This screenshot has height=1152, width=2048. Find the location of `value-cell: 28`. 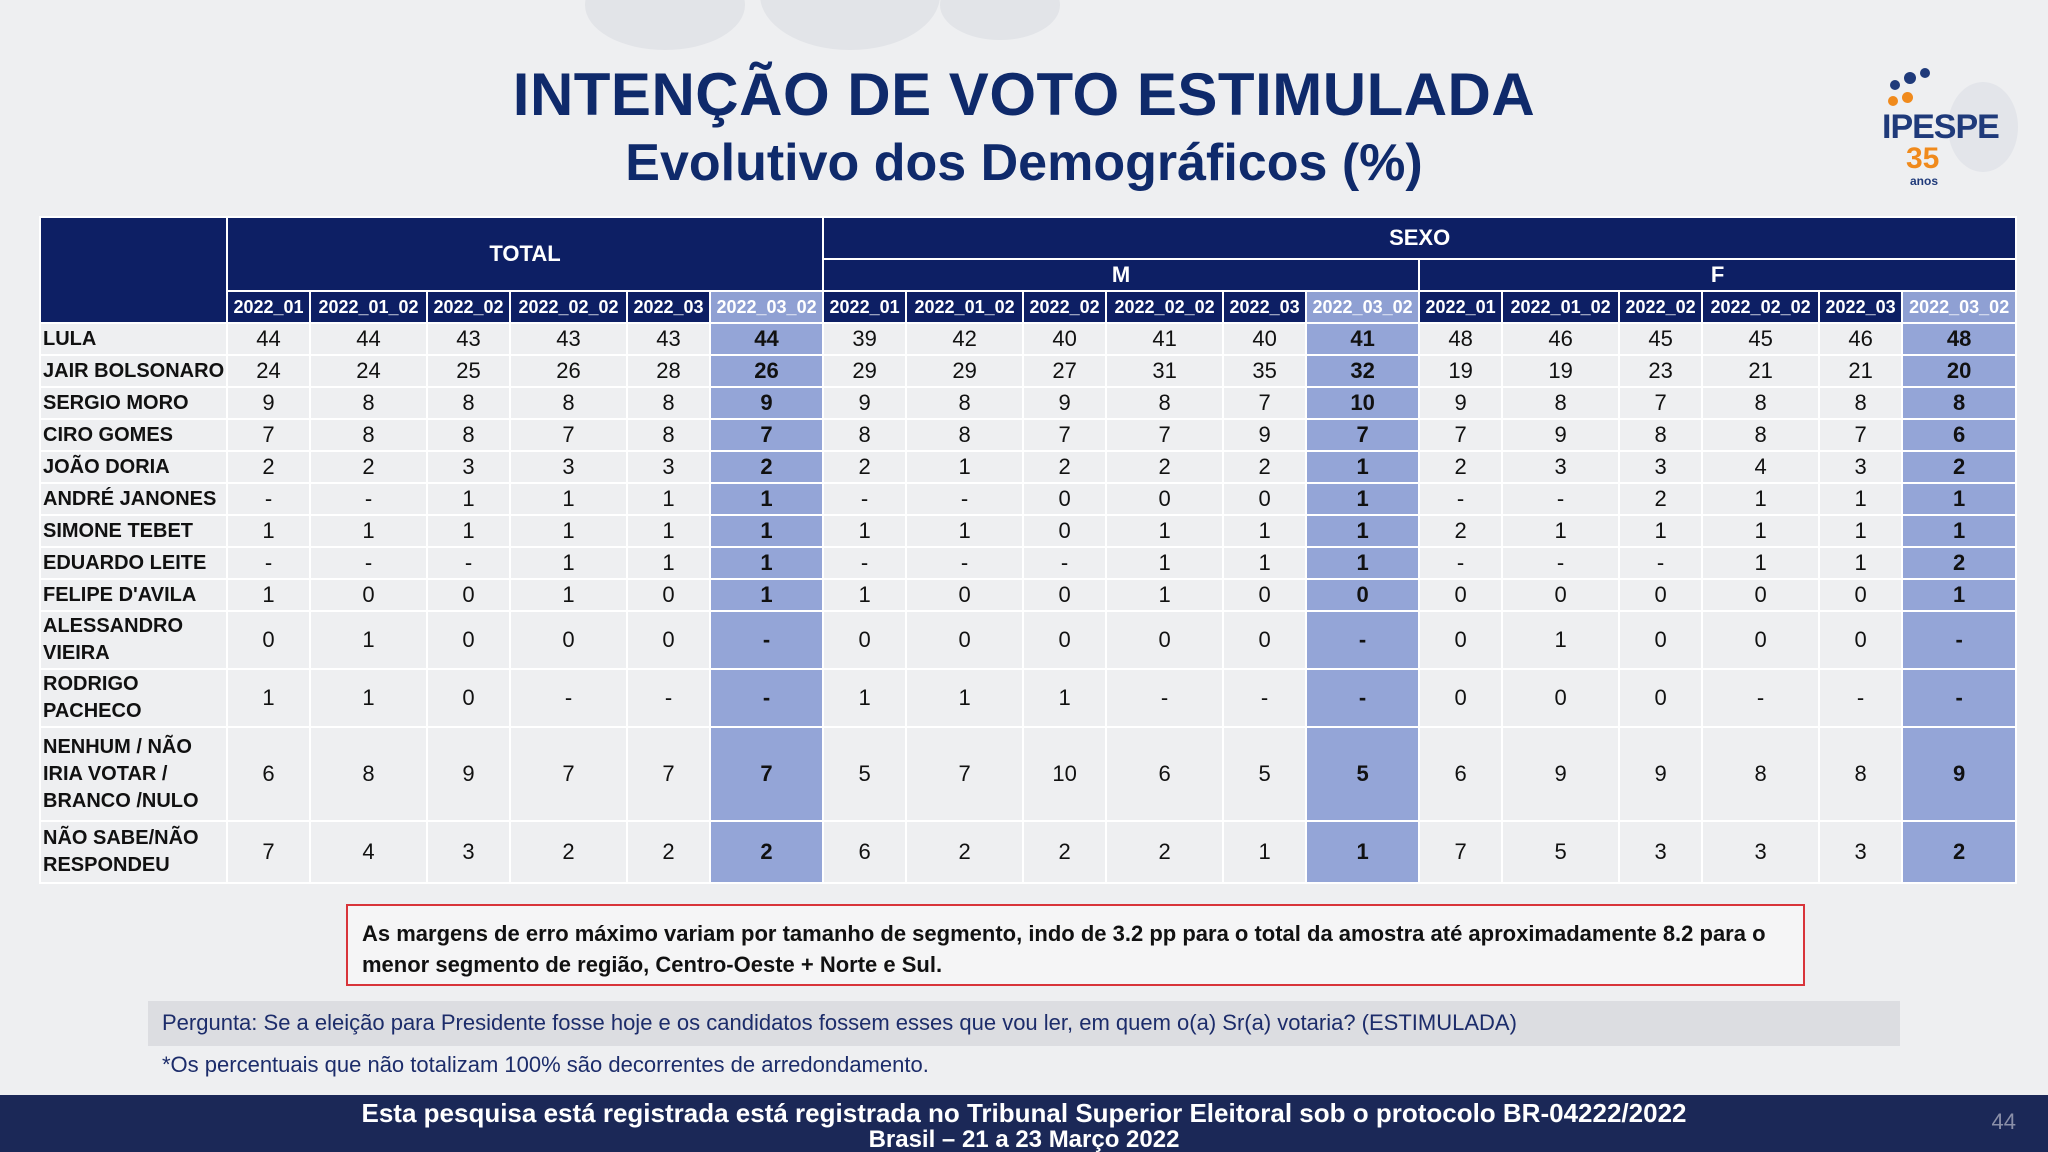

value-cell: 28 is located at coordinates (668, 371).